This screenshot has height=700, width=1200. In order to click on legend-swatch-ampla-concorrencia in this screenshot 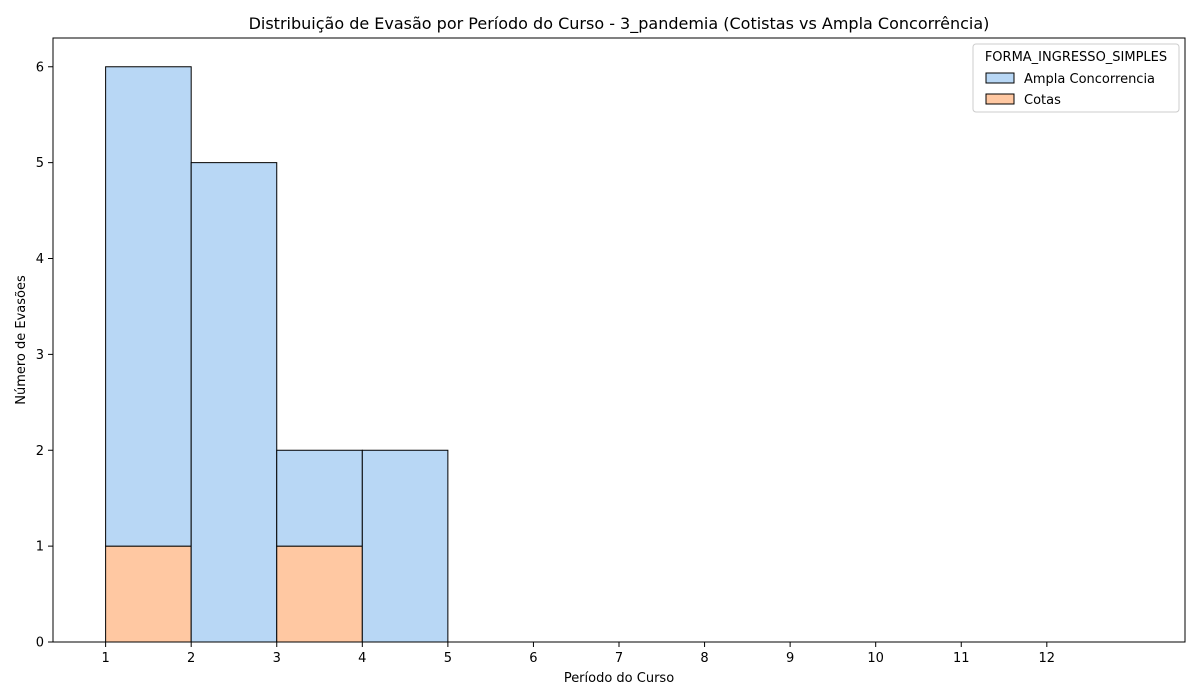, I will do `click(1000, 78)`.